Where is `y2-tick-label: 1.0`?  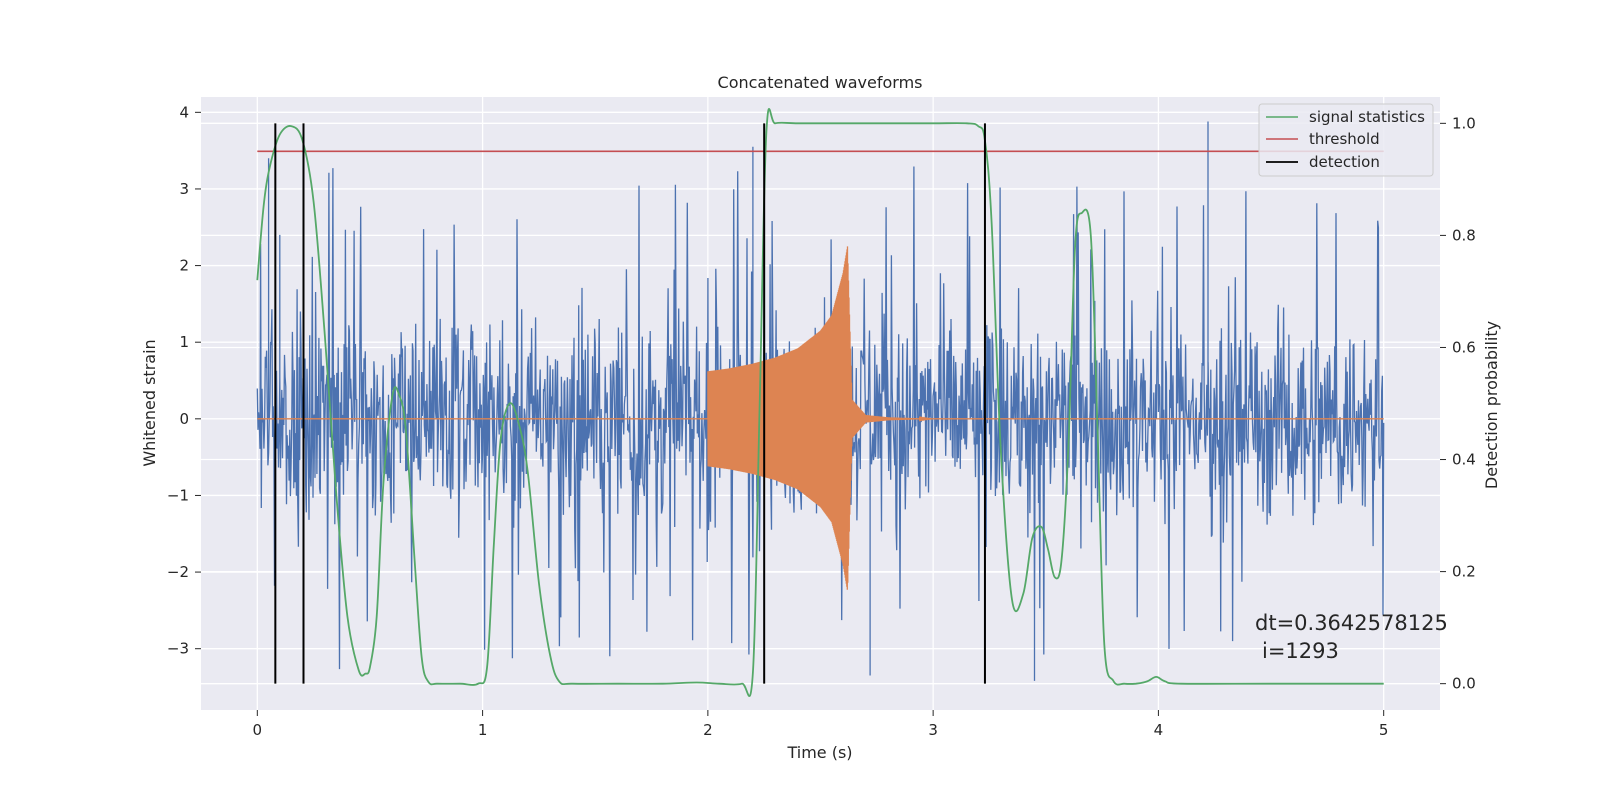 y2-tick-label: 1.0 is located at coordinates (1464, 123).